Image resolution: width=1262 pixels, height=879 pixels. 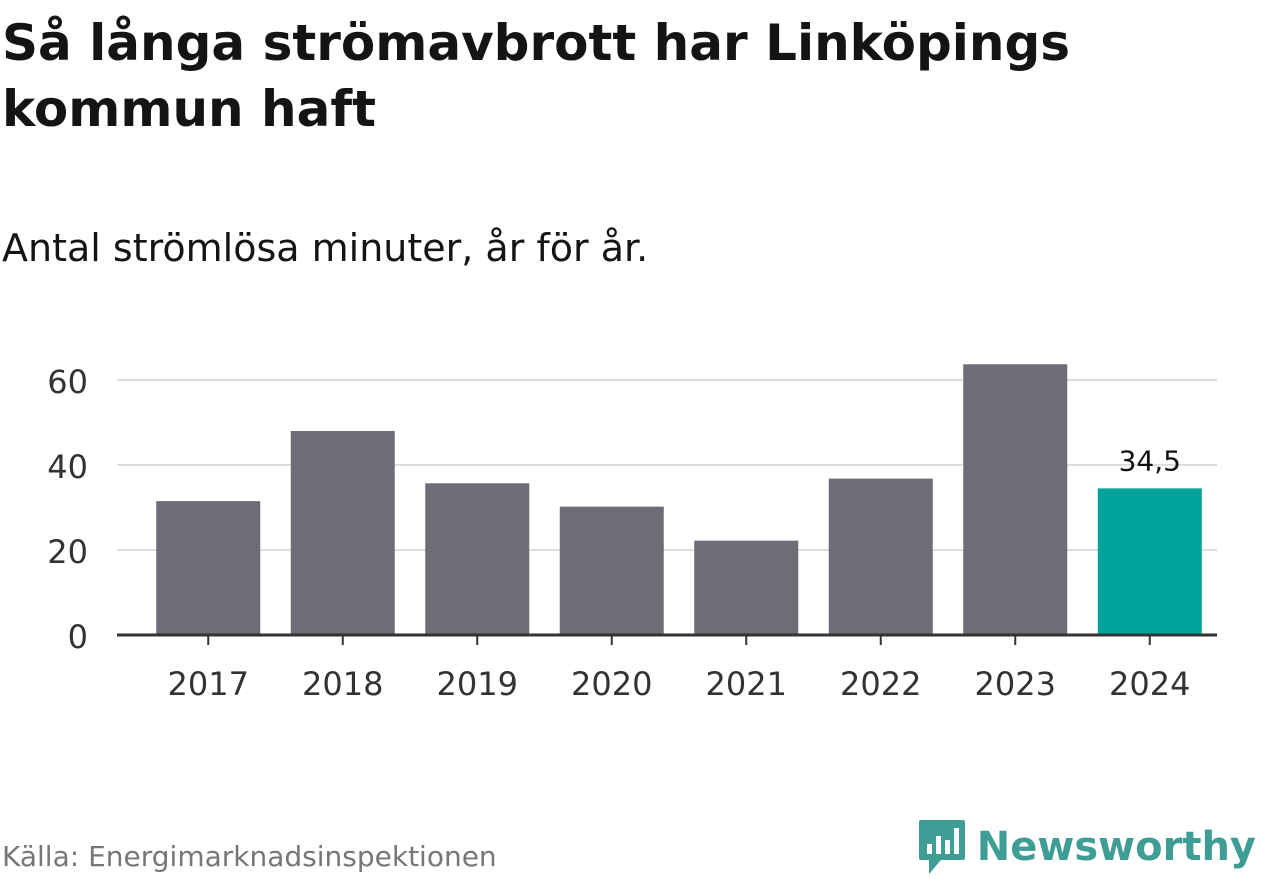 What do you see at coordinates (880, 684) in the screenshot?
I see `x-tick-label: 2022` at bounding box center [880, 684].